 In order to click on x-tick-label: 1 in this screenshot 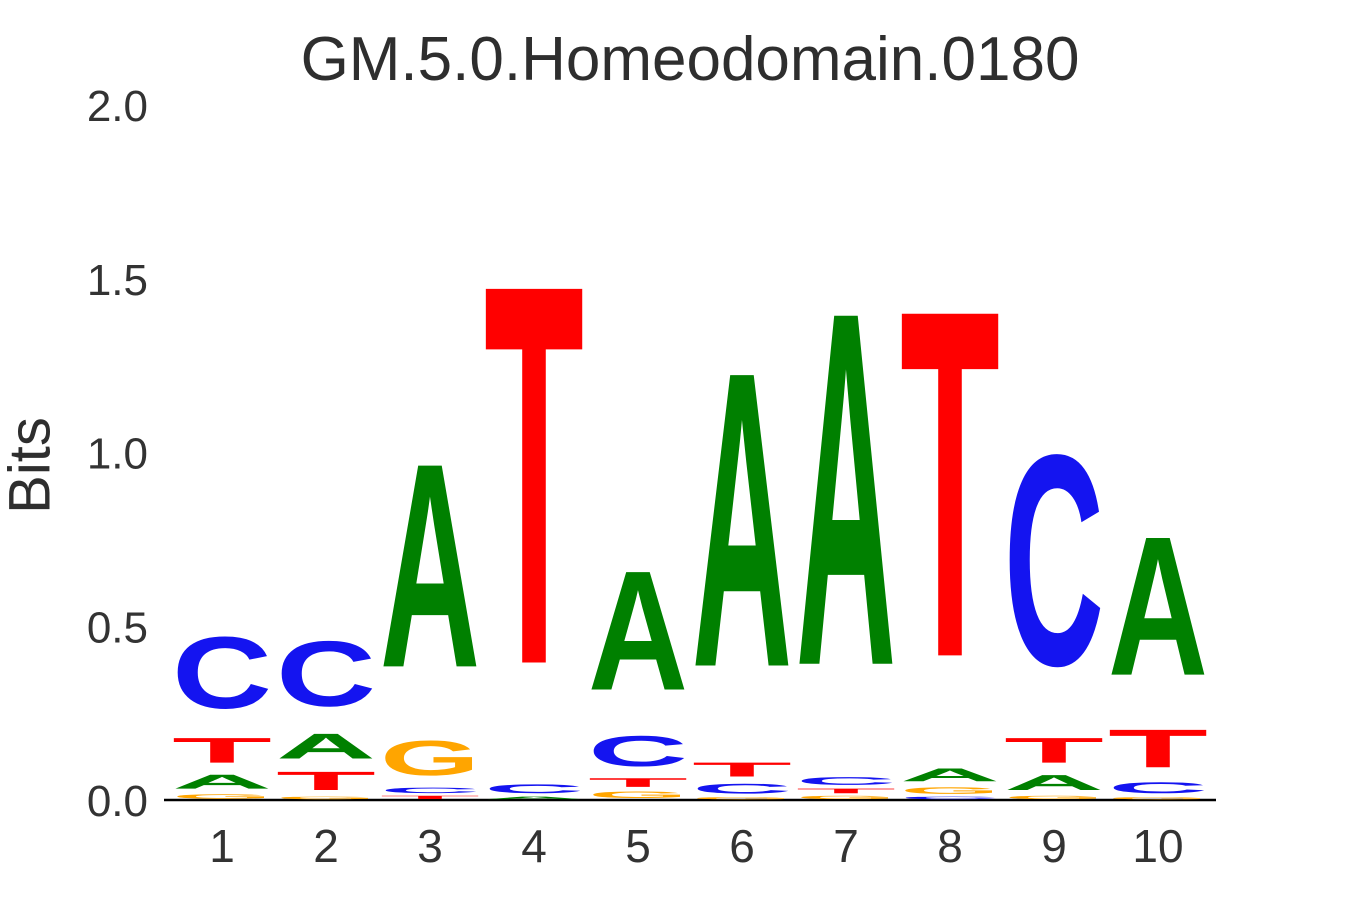, I will do `click(222, 846)`.